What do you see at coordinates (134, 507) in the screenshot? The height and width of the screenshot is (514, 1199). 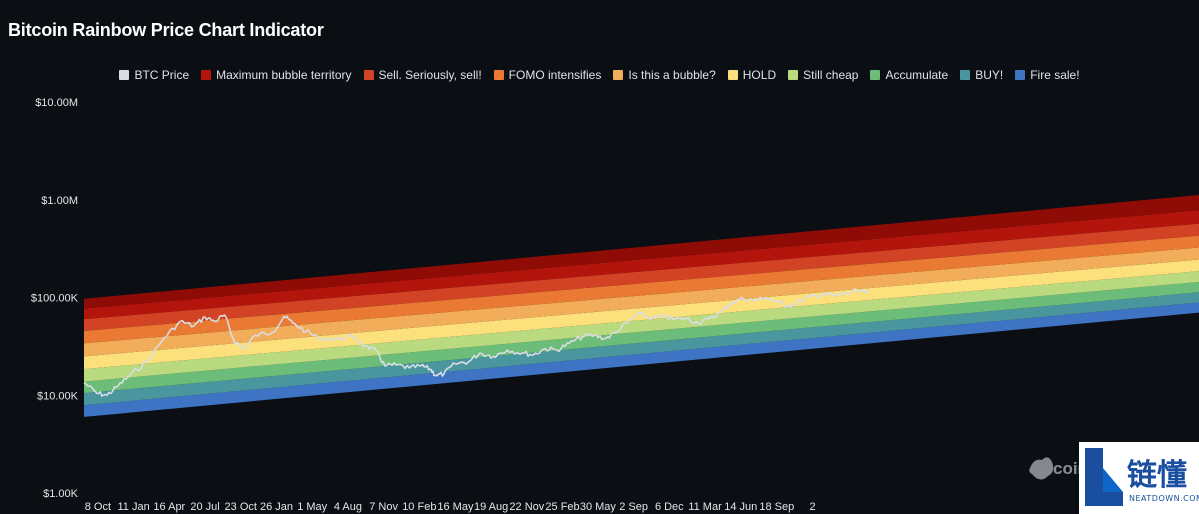 I see `x-tick-label: 11 Jan` at bounding box center [134, 507].